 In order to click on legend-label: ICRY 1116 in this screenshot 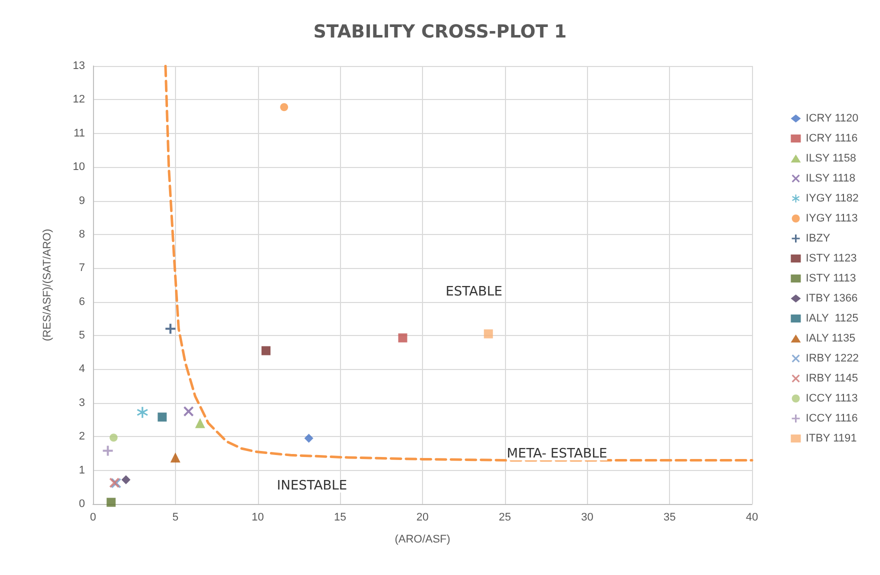, I will do `click(832, 138)`.